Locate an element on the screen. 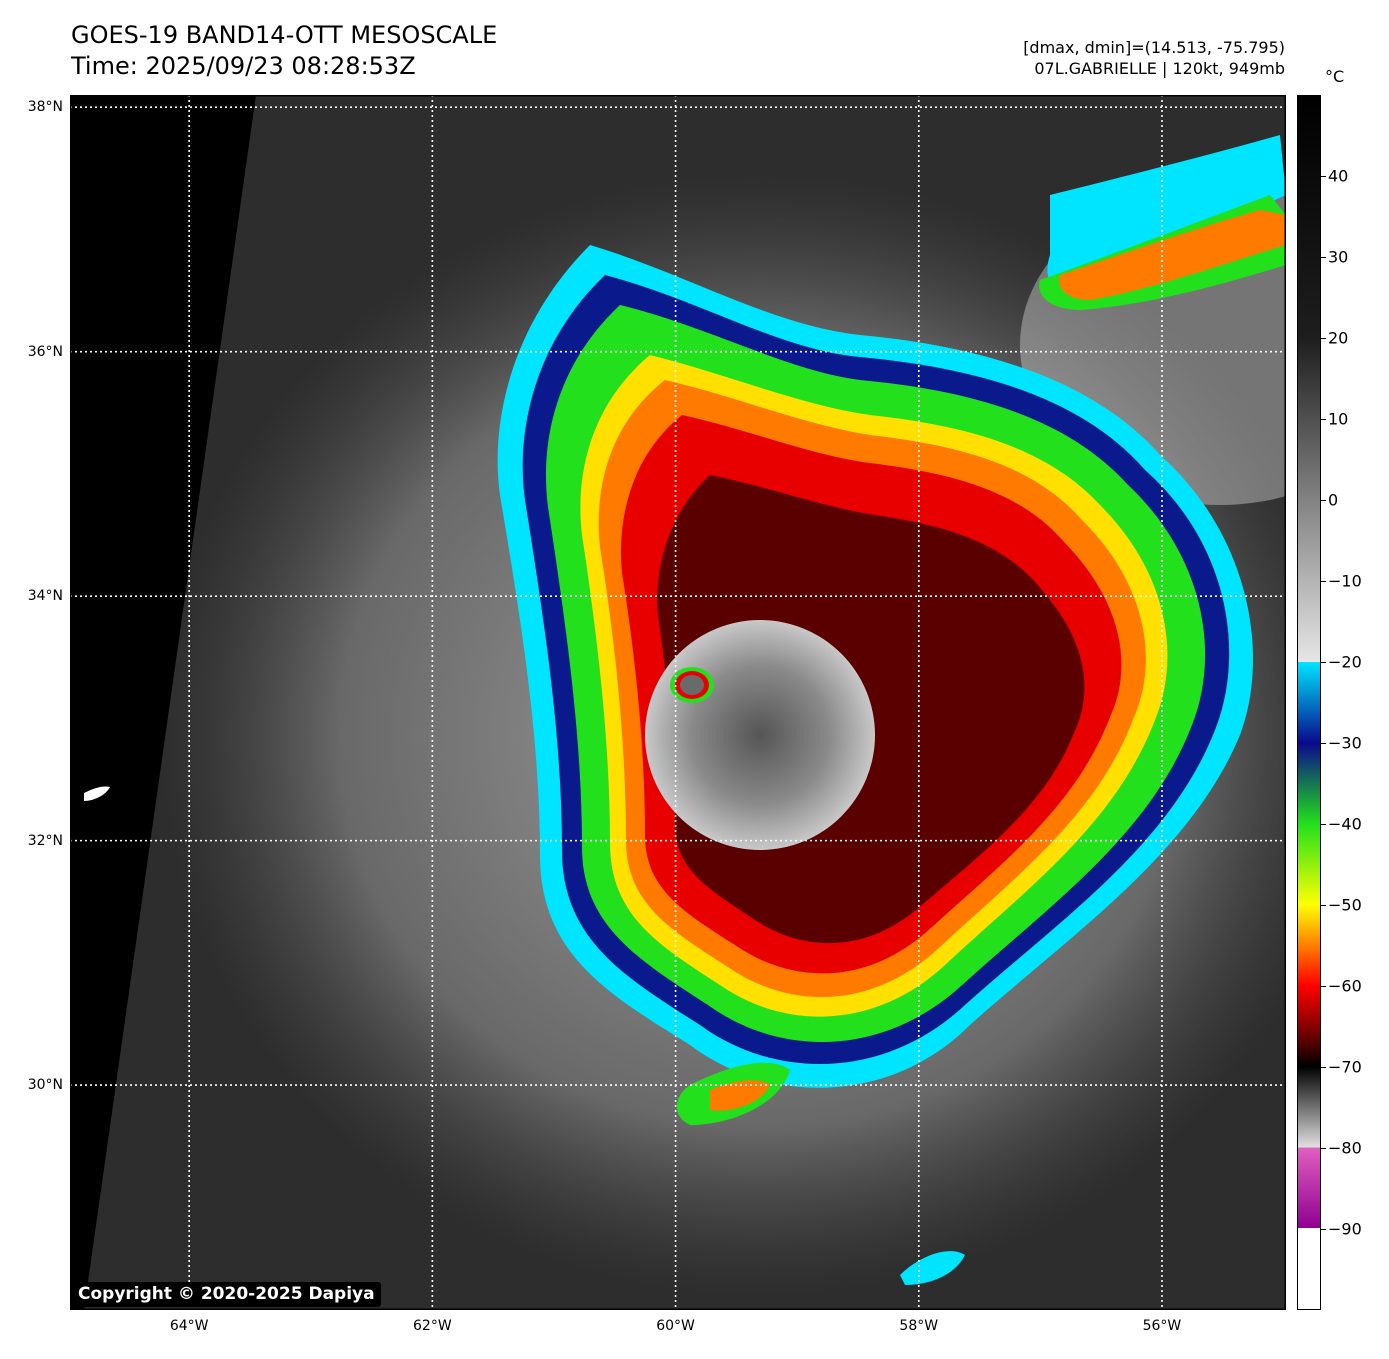 The width and height of the screenshot is (1389, 1359). lat-label: 34°N is located at coordinates (45, 596).